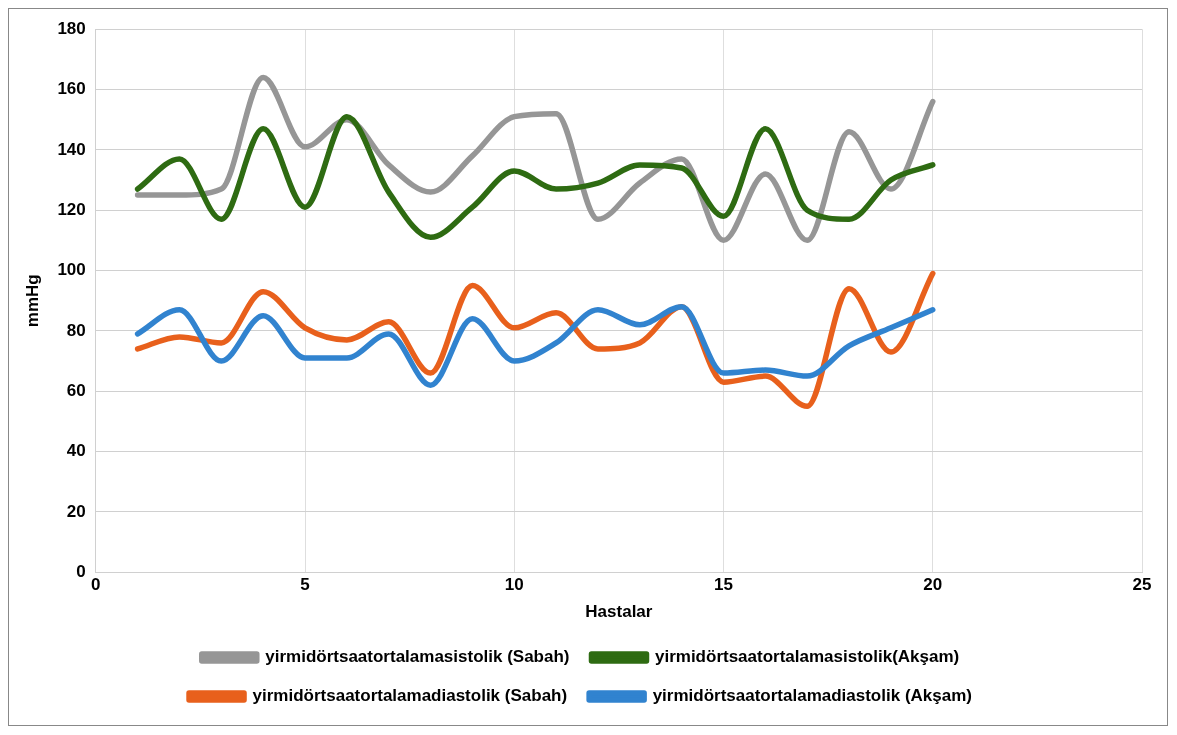 Image resolution: width=1177 pixels, height=735 pixels. What do you see at coordinates (723, 585) in the screenshot?
I see `x-tick-label: 15` at bounding box center [723, 585].